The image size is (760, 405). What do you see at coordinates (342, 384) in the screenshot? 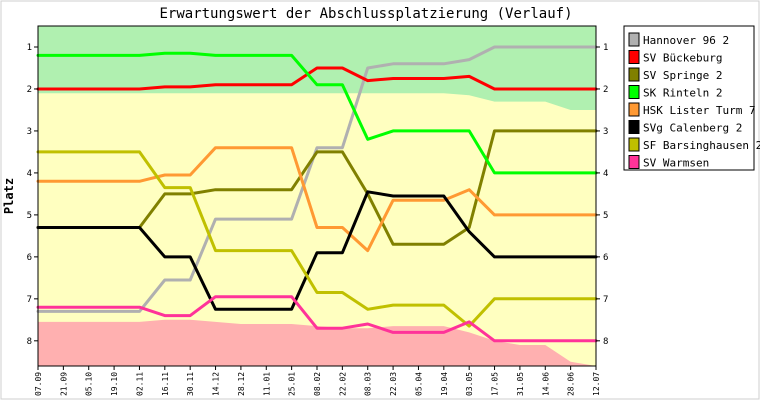
I see `x-tick-label: 22.02` at bounding box center [342, 384].